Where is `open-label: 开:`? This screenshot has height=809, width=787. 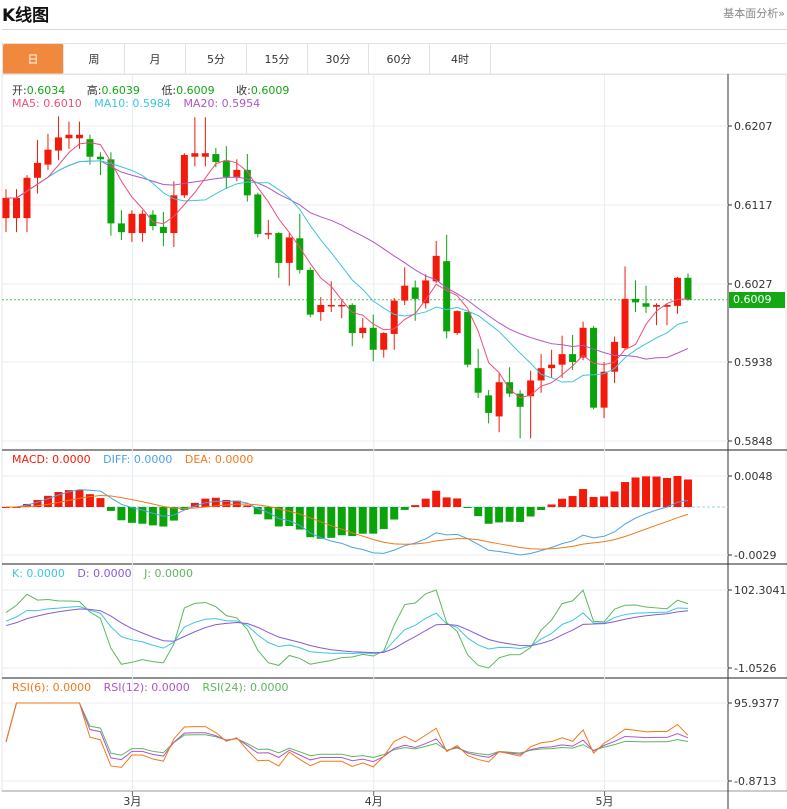
open-label: 开: is located at coordinates (19, 90).